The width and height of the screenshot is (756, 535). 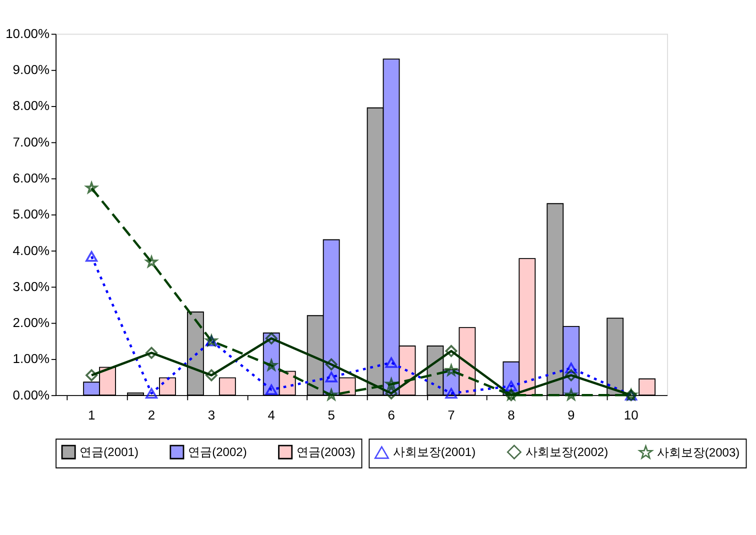 I want to click on y-tick-label: 6.00%, so click(x=31, y=178).